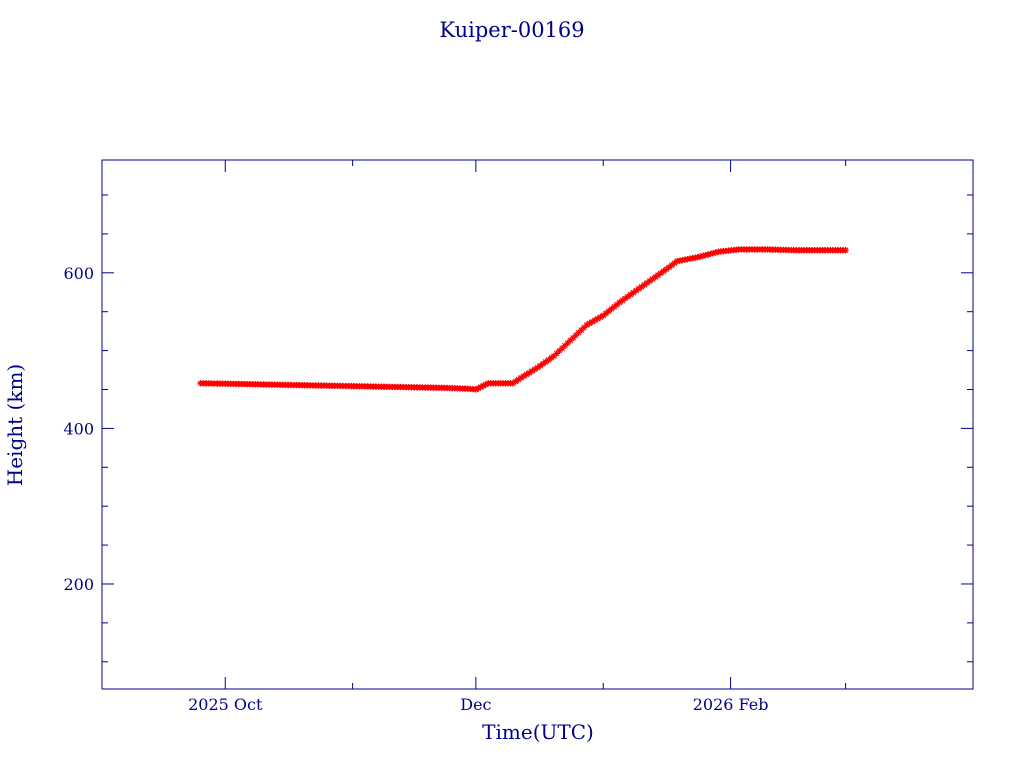  I want to click on x-axis-label: Time(UTC), so click(538, 732).